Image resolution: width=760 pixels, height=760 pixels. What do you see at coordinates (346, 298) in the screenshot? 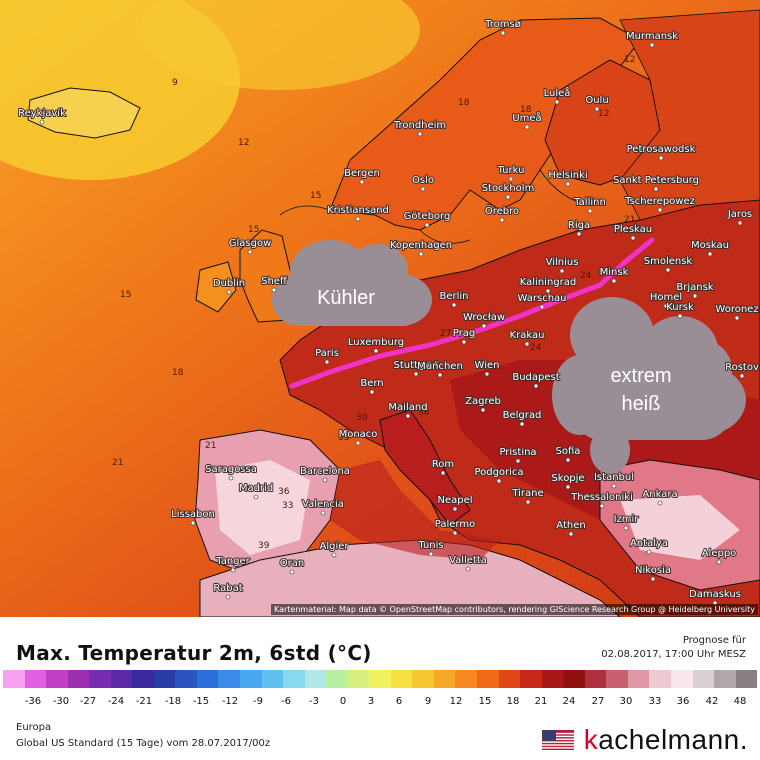
I see `cool-label: Kühler` at bounding box center [346, 298].